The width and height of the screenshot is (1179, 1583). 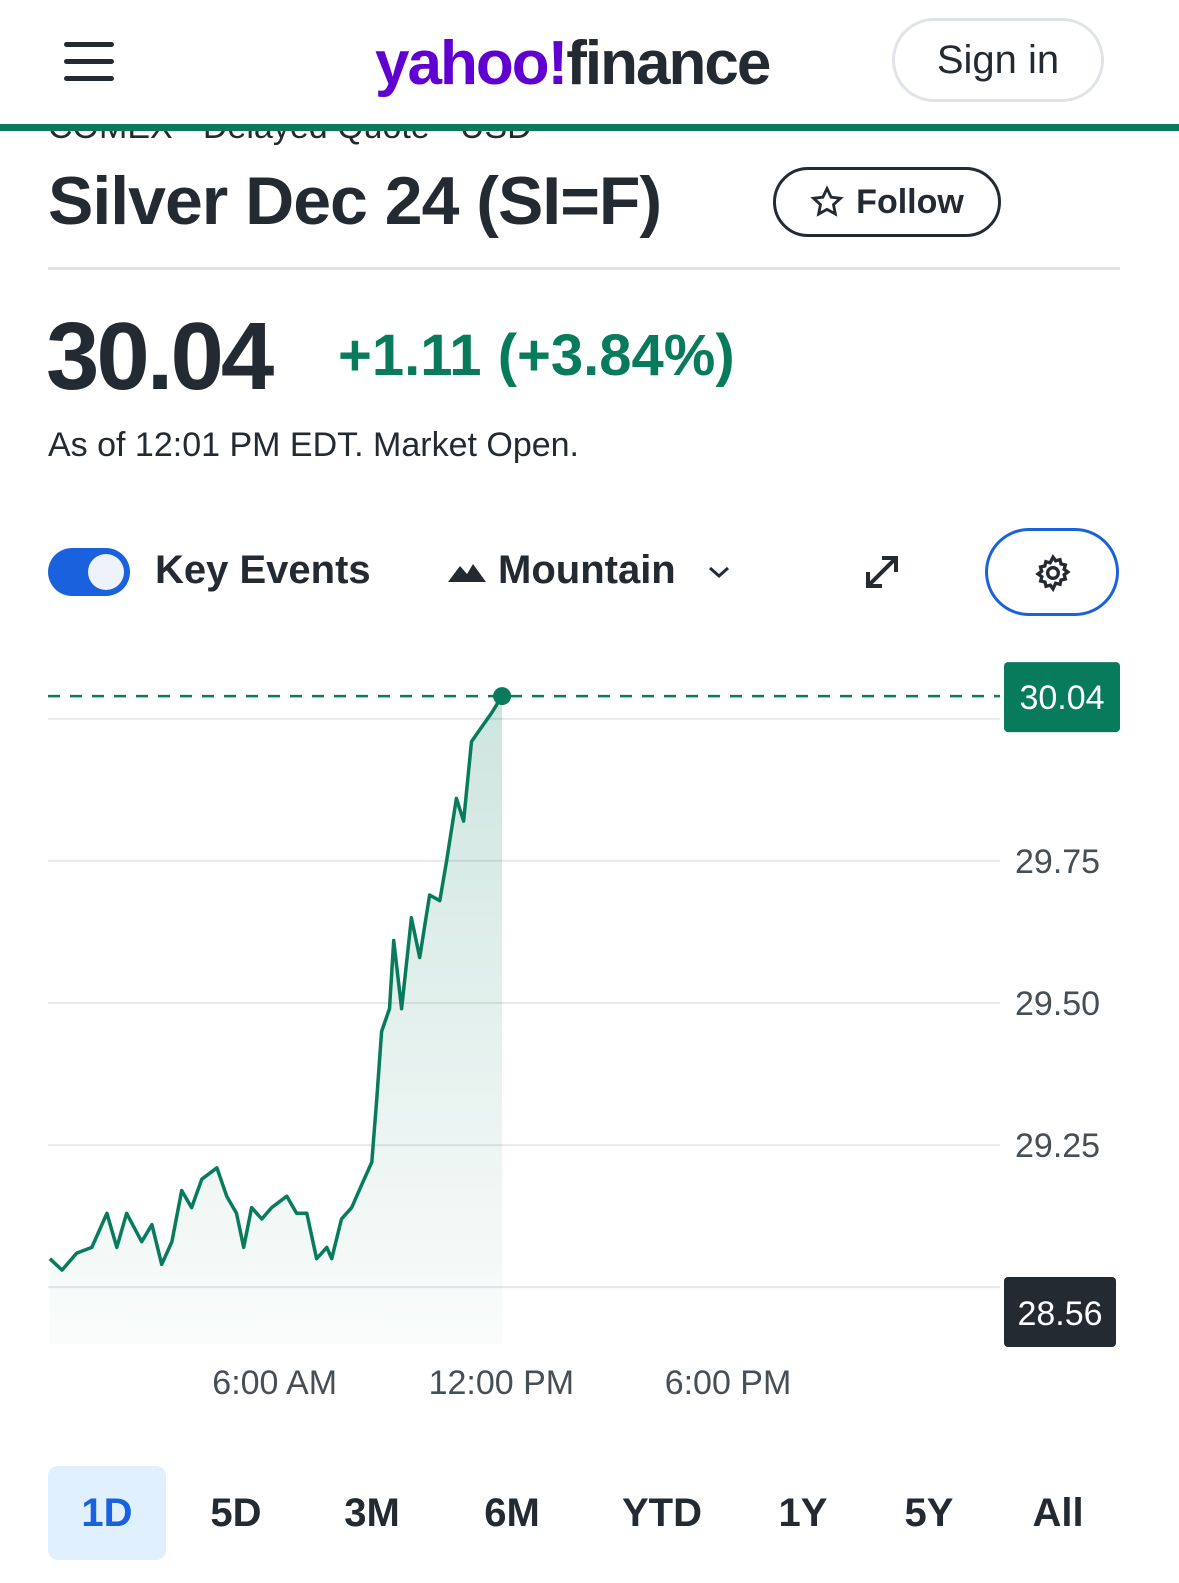 I want to click on change: +1.11 (+3.84%), so click(x=536, y=355).